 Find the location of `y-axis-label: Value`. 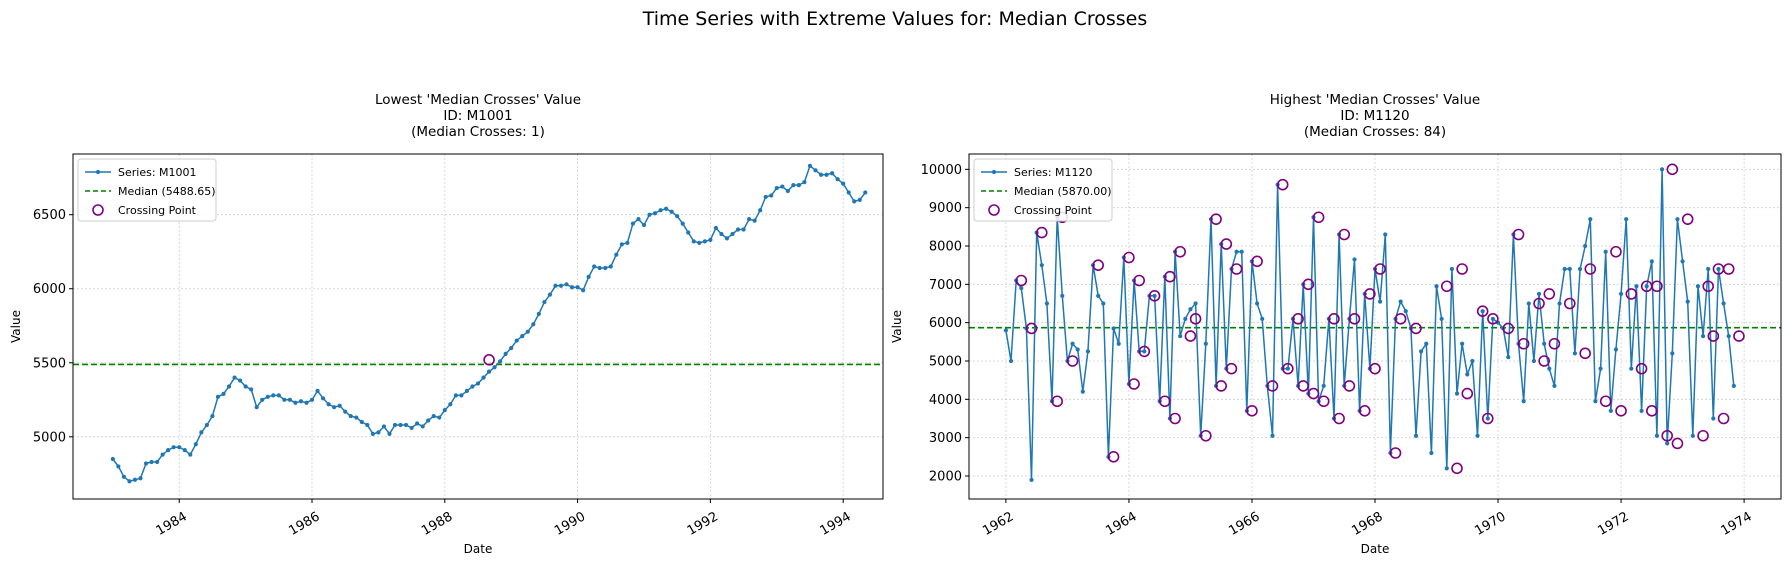

y-axis-label: Value is located at coordinates (897, 326).